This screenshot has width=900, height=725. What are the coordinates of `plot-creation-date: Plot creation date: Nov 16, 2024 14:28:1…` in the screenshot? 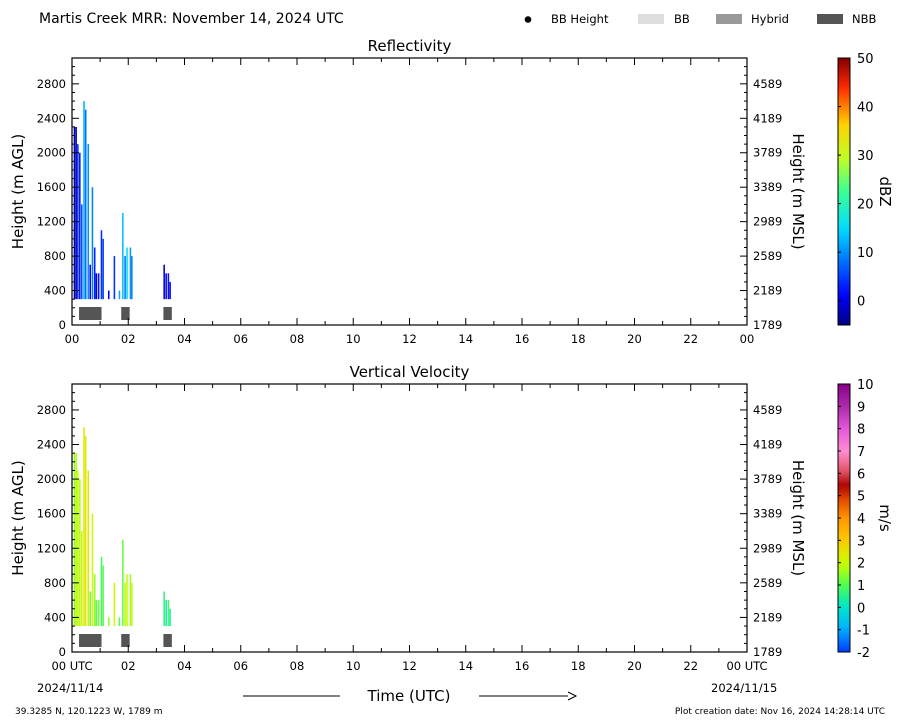 It's located at (780, 712).